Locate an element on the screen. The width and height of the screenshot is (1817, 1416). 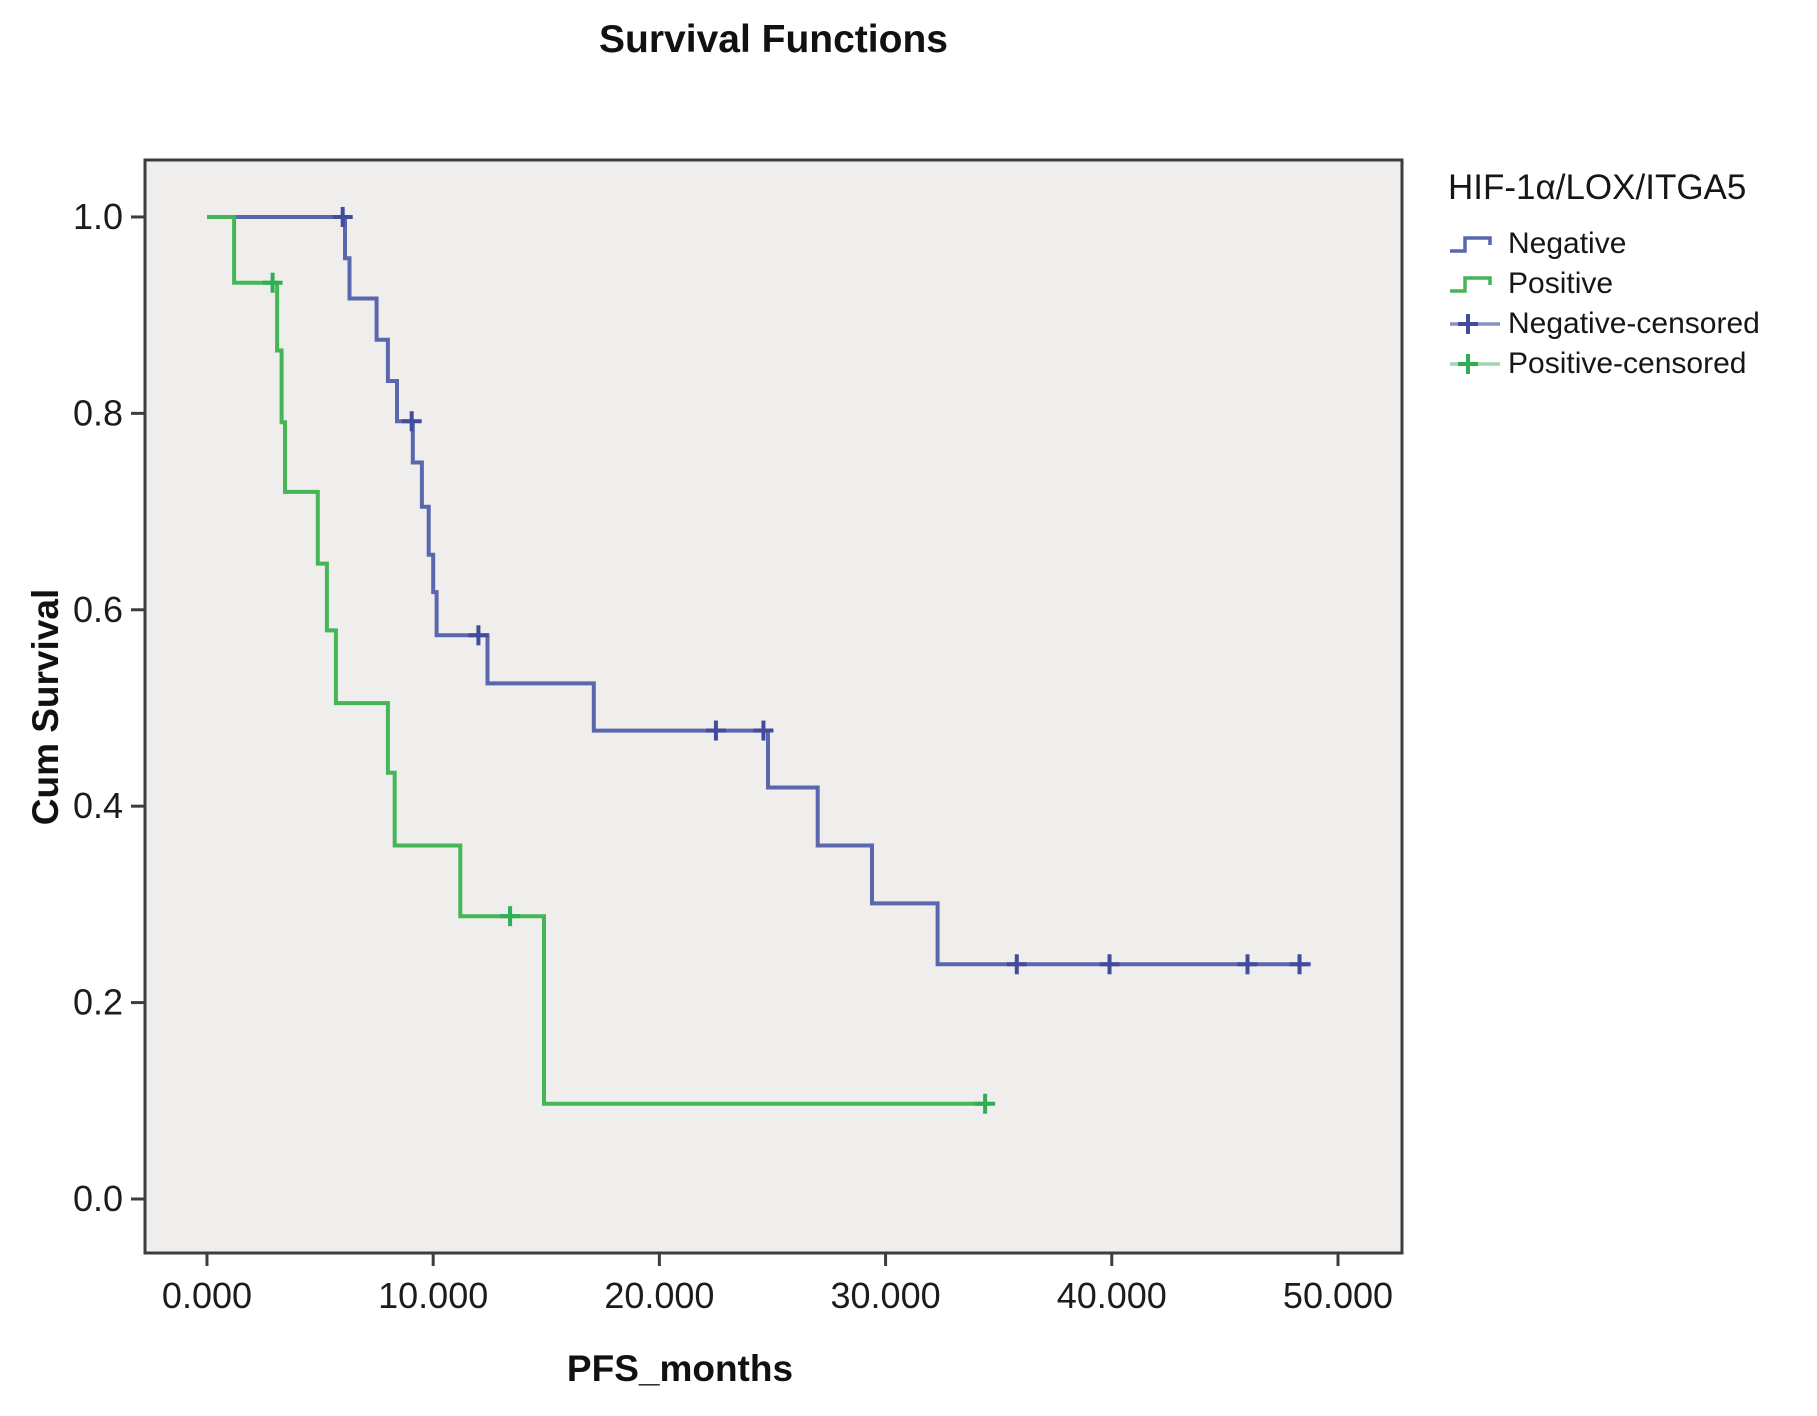
svg-text: 40.000 is located at coordinates (1112, 1295).